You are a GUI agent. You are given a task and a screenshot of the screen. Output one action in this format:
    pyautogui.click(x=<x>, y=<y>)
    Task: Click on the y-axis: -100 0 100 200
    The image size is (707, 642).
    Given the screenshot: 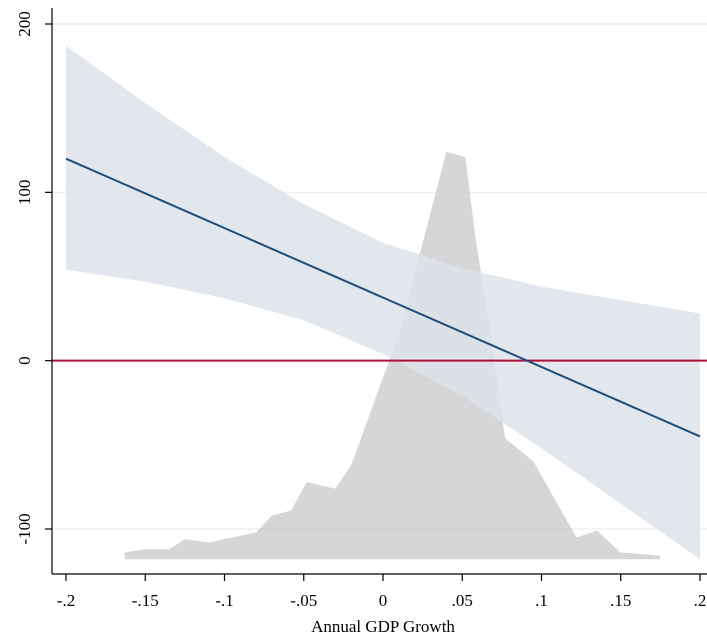 What is the action you would take?
    pyautogui.click(x=34, y=291)
    